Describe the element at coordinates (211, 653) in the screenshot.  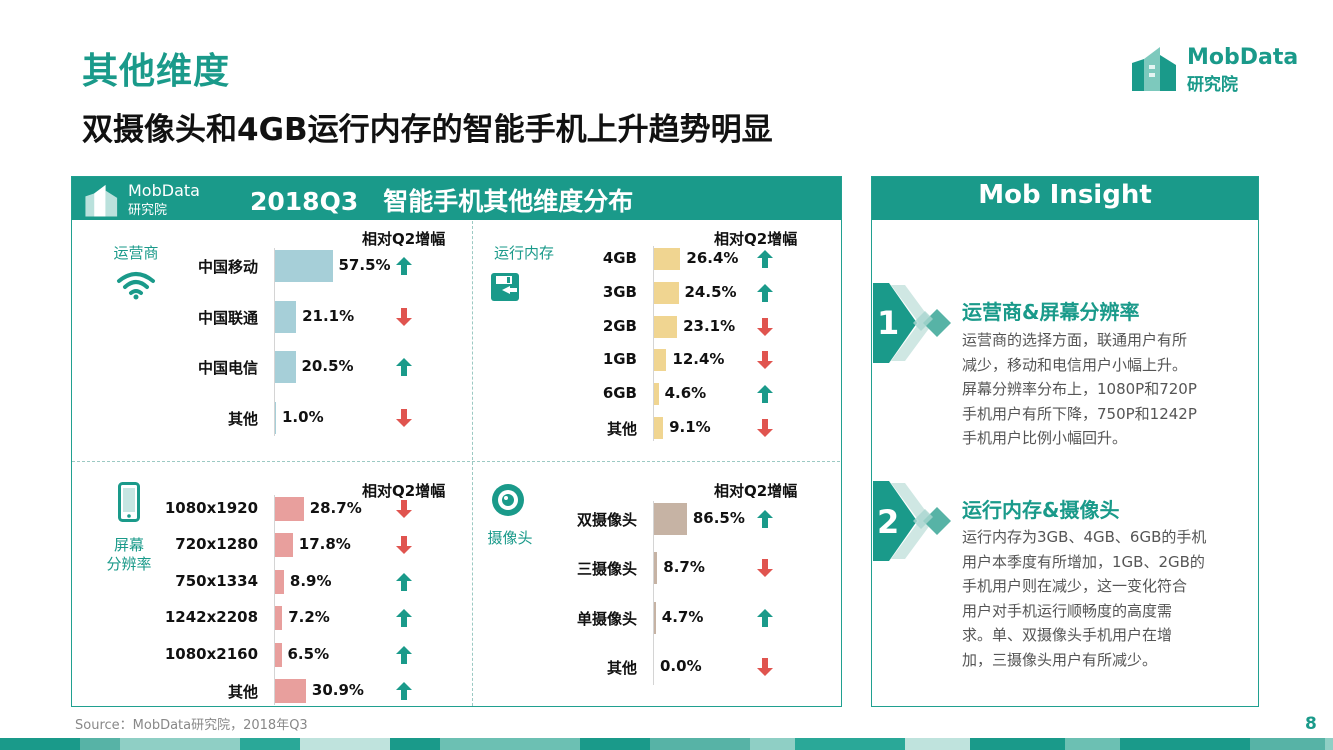
I see `bar-category-label: 1080x2160` at that location.